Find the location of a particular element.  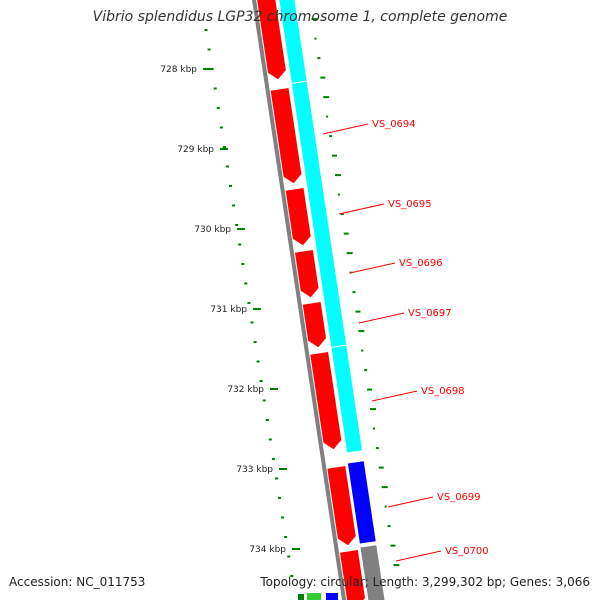

kbp-label: 733 kbp is located at coordinates (254, 470).